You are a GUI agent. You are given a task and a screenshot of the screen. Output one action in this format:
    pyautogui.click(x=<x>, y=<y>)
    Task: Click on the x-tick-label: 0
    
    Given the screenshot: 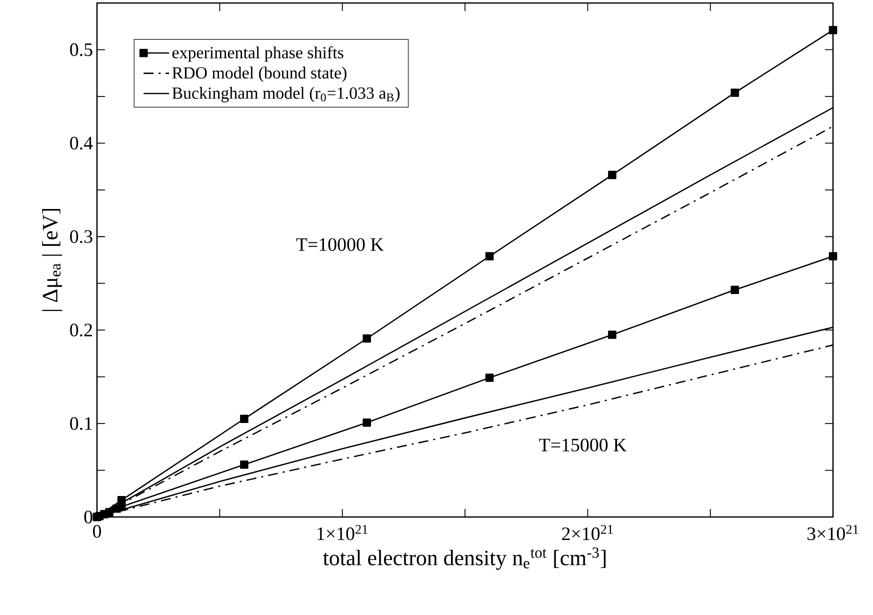 What is the action you would take?
    pyautogui.click(x=96, y=531)
    